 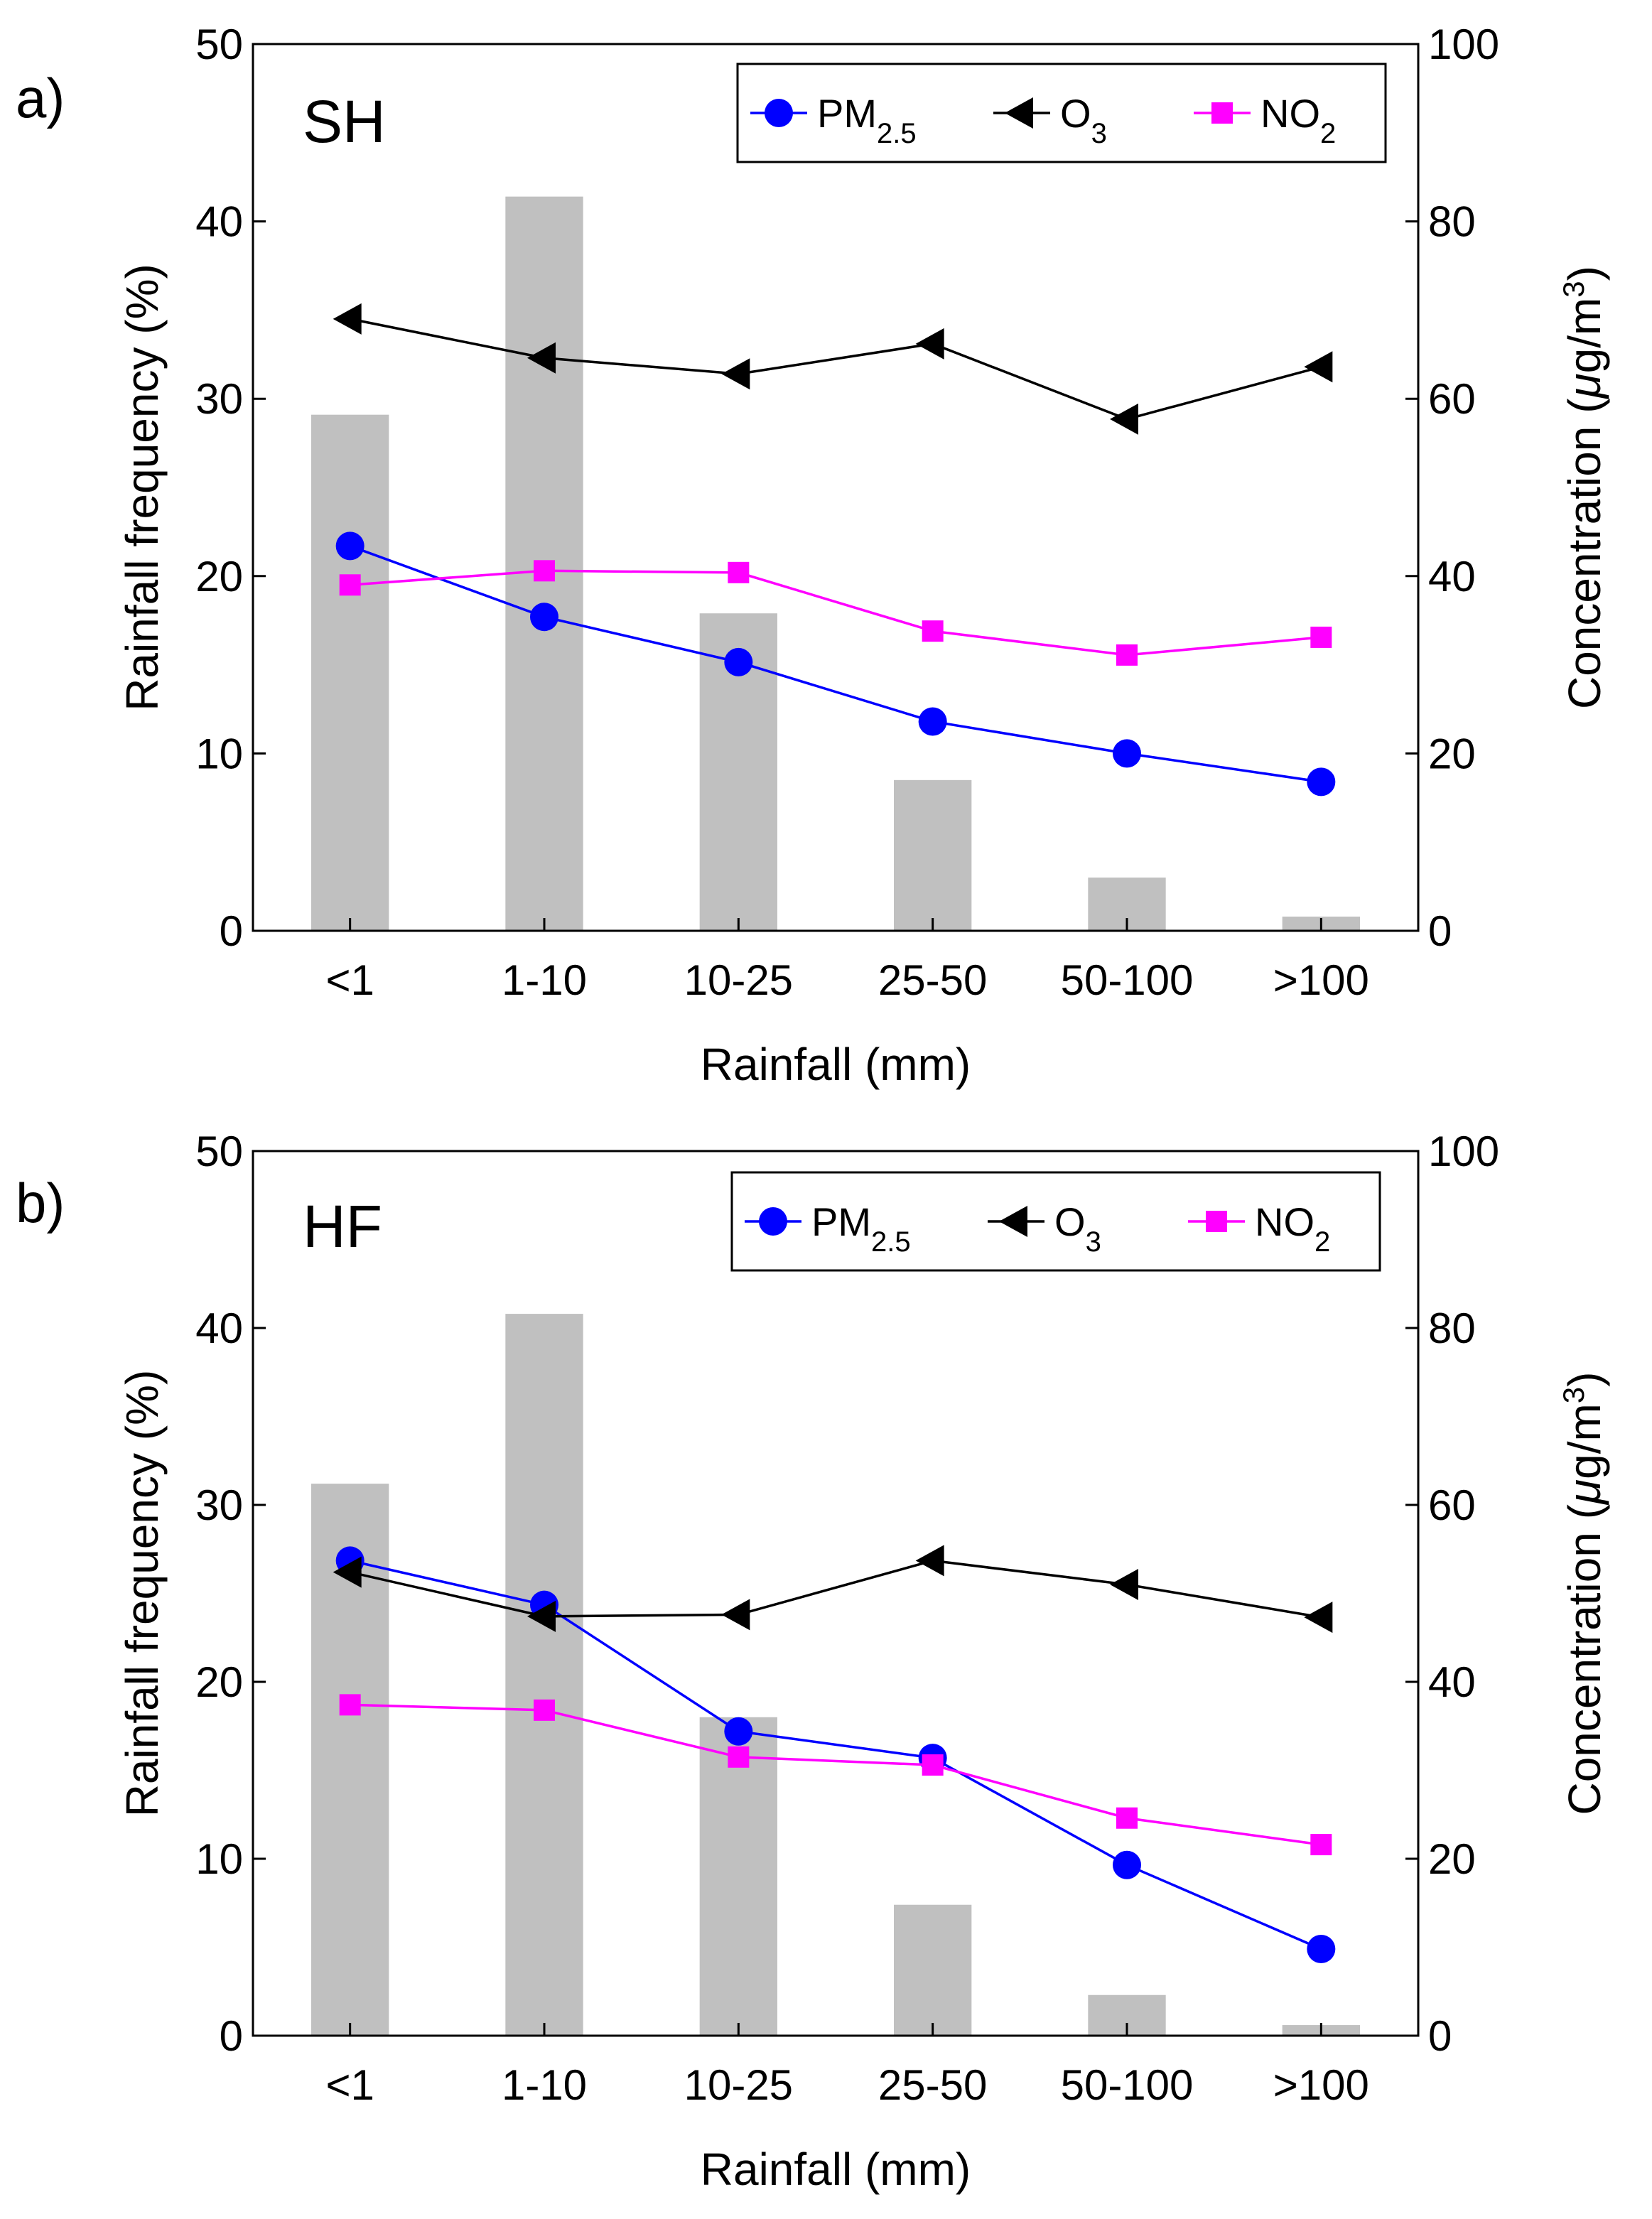 I want to click on site-label: HF, so click(x=343, y=1226).